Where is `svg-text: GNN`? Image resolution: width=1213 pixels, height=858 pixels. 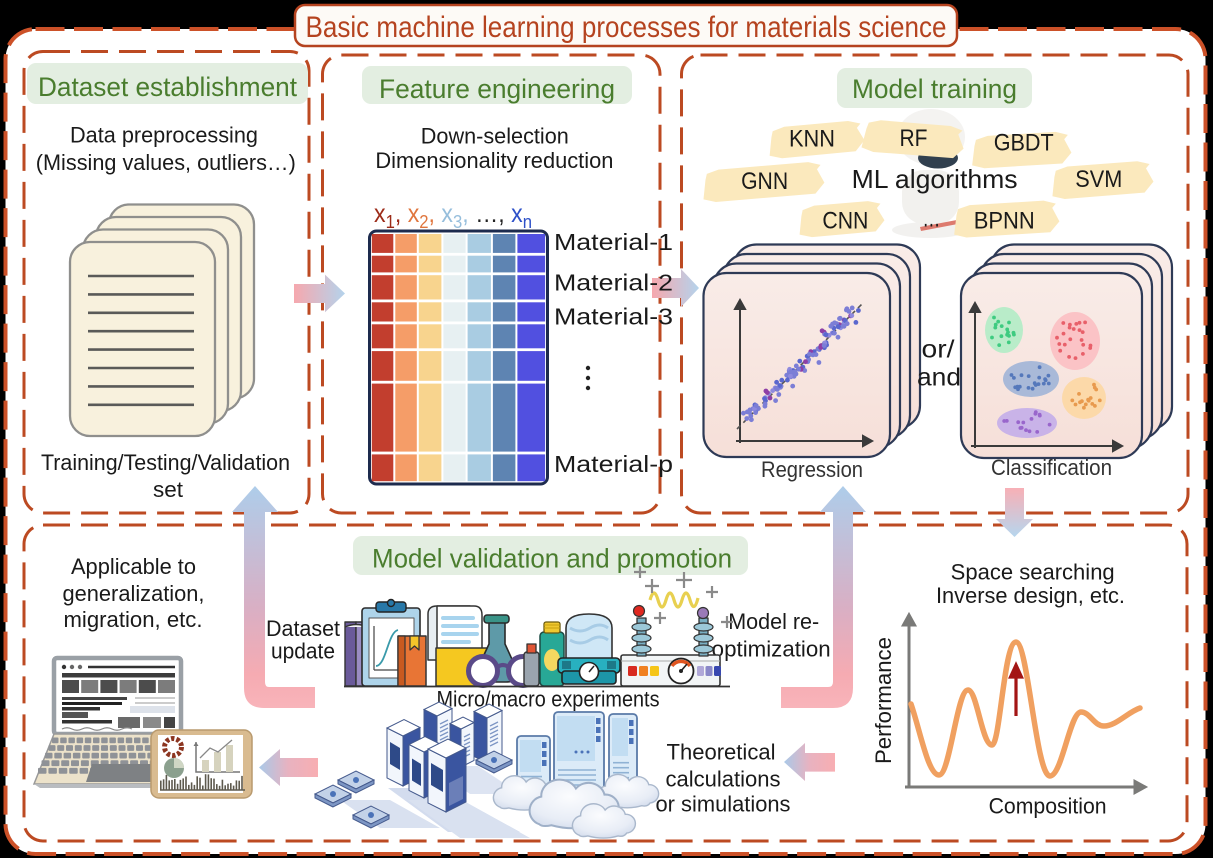 svg-text: GNN is located at coordinates (764, 181).